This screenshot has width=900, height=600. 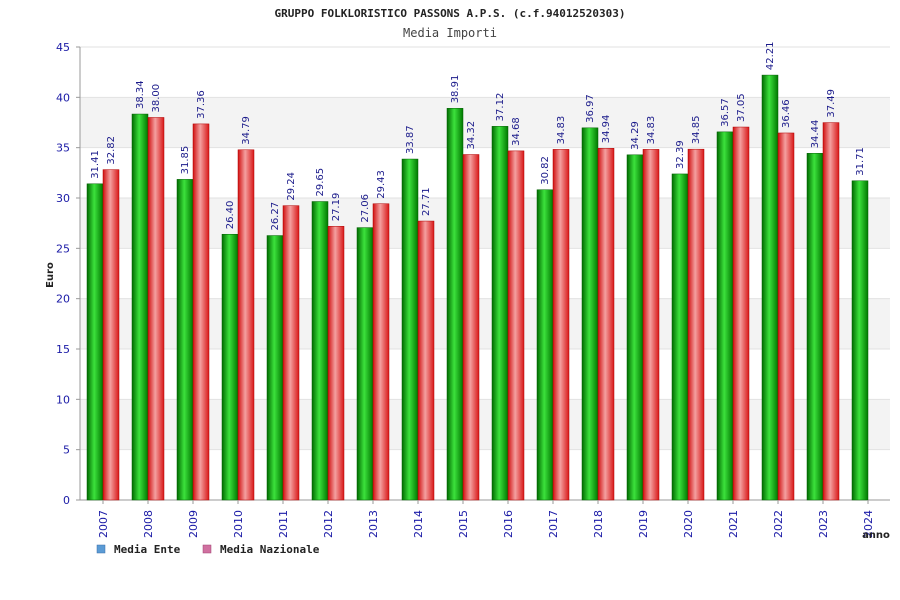 I want to click on y-axis-label: Euro, so click(x=50, y=275).